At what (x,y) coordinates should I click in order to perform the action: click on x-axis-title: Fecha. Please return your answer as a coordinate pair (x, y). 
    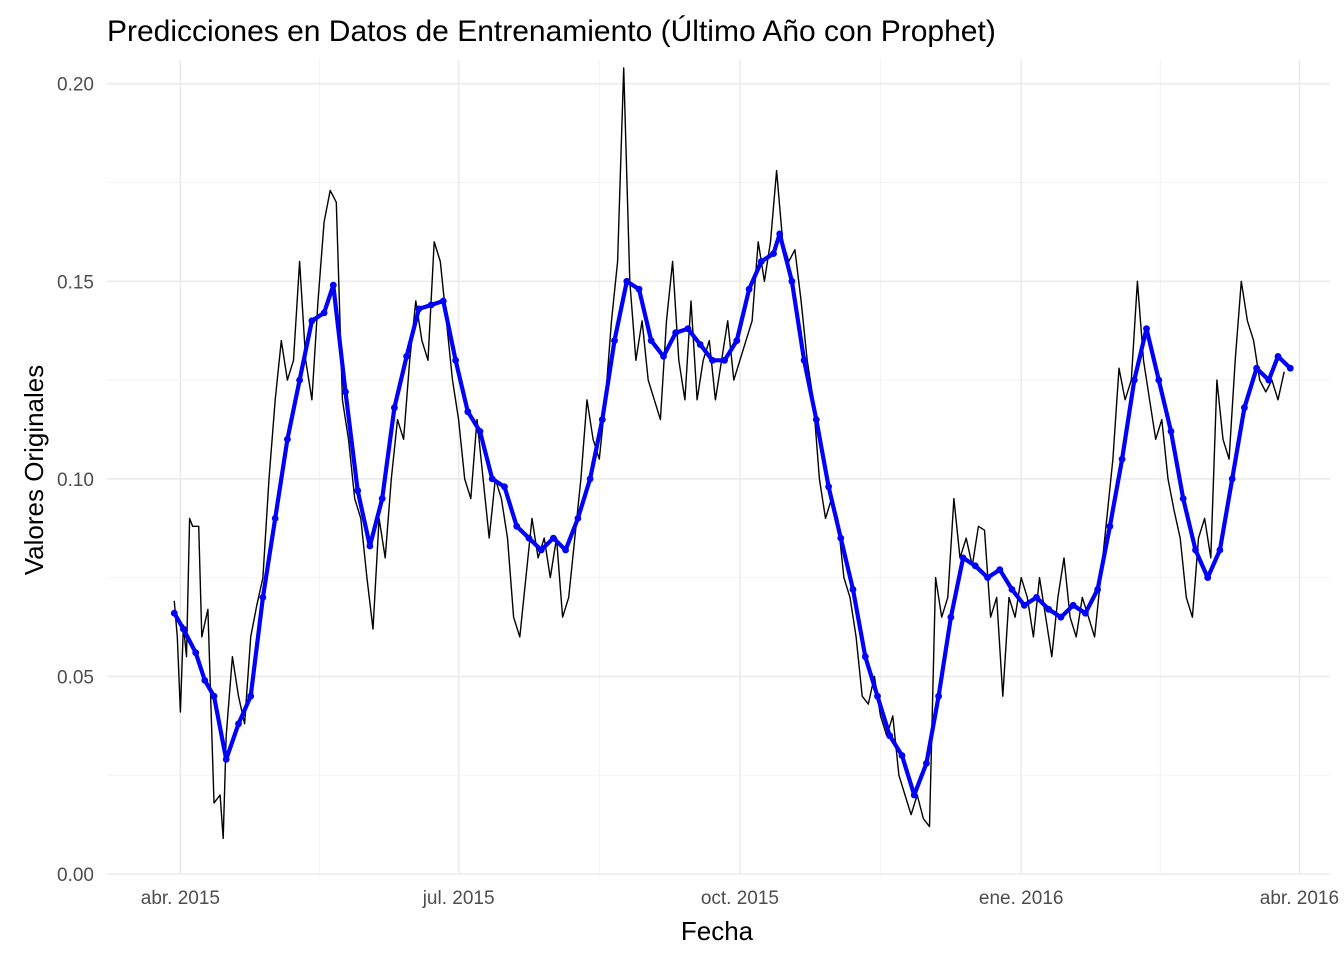
    Looking at the image, I should click on (717, 931).